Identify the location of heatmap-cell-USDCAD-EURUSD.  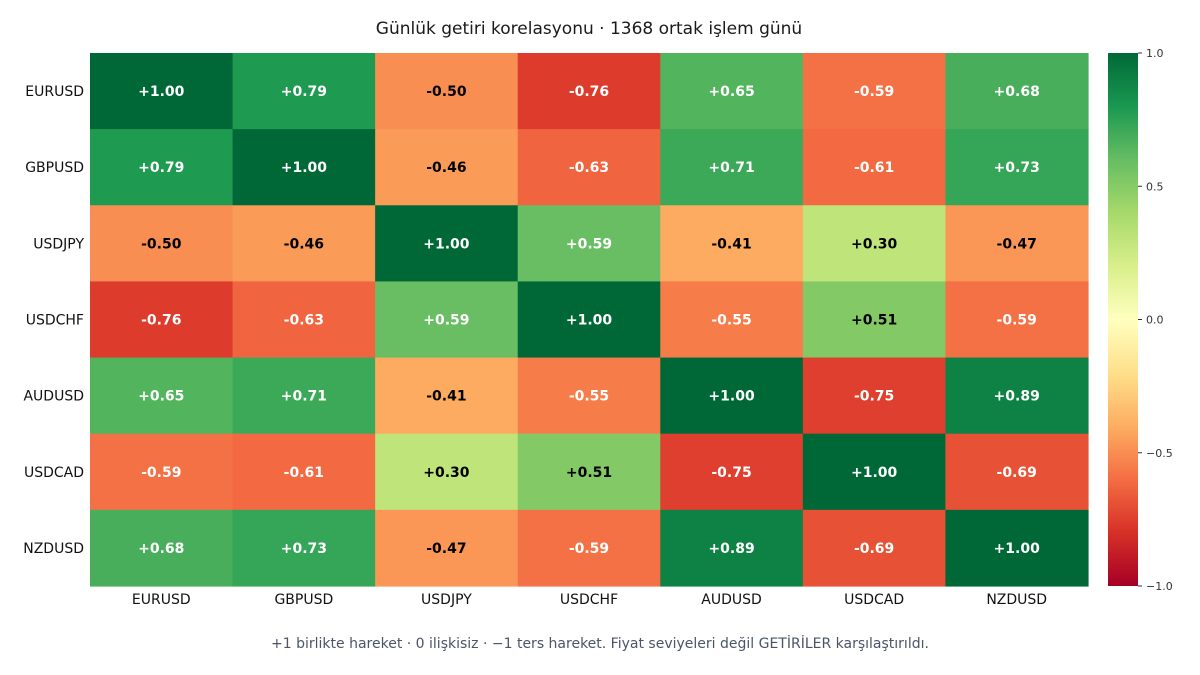
(162, 472).